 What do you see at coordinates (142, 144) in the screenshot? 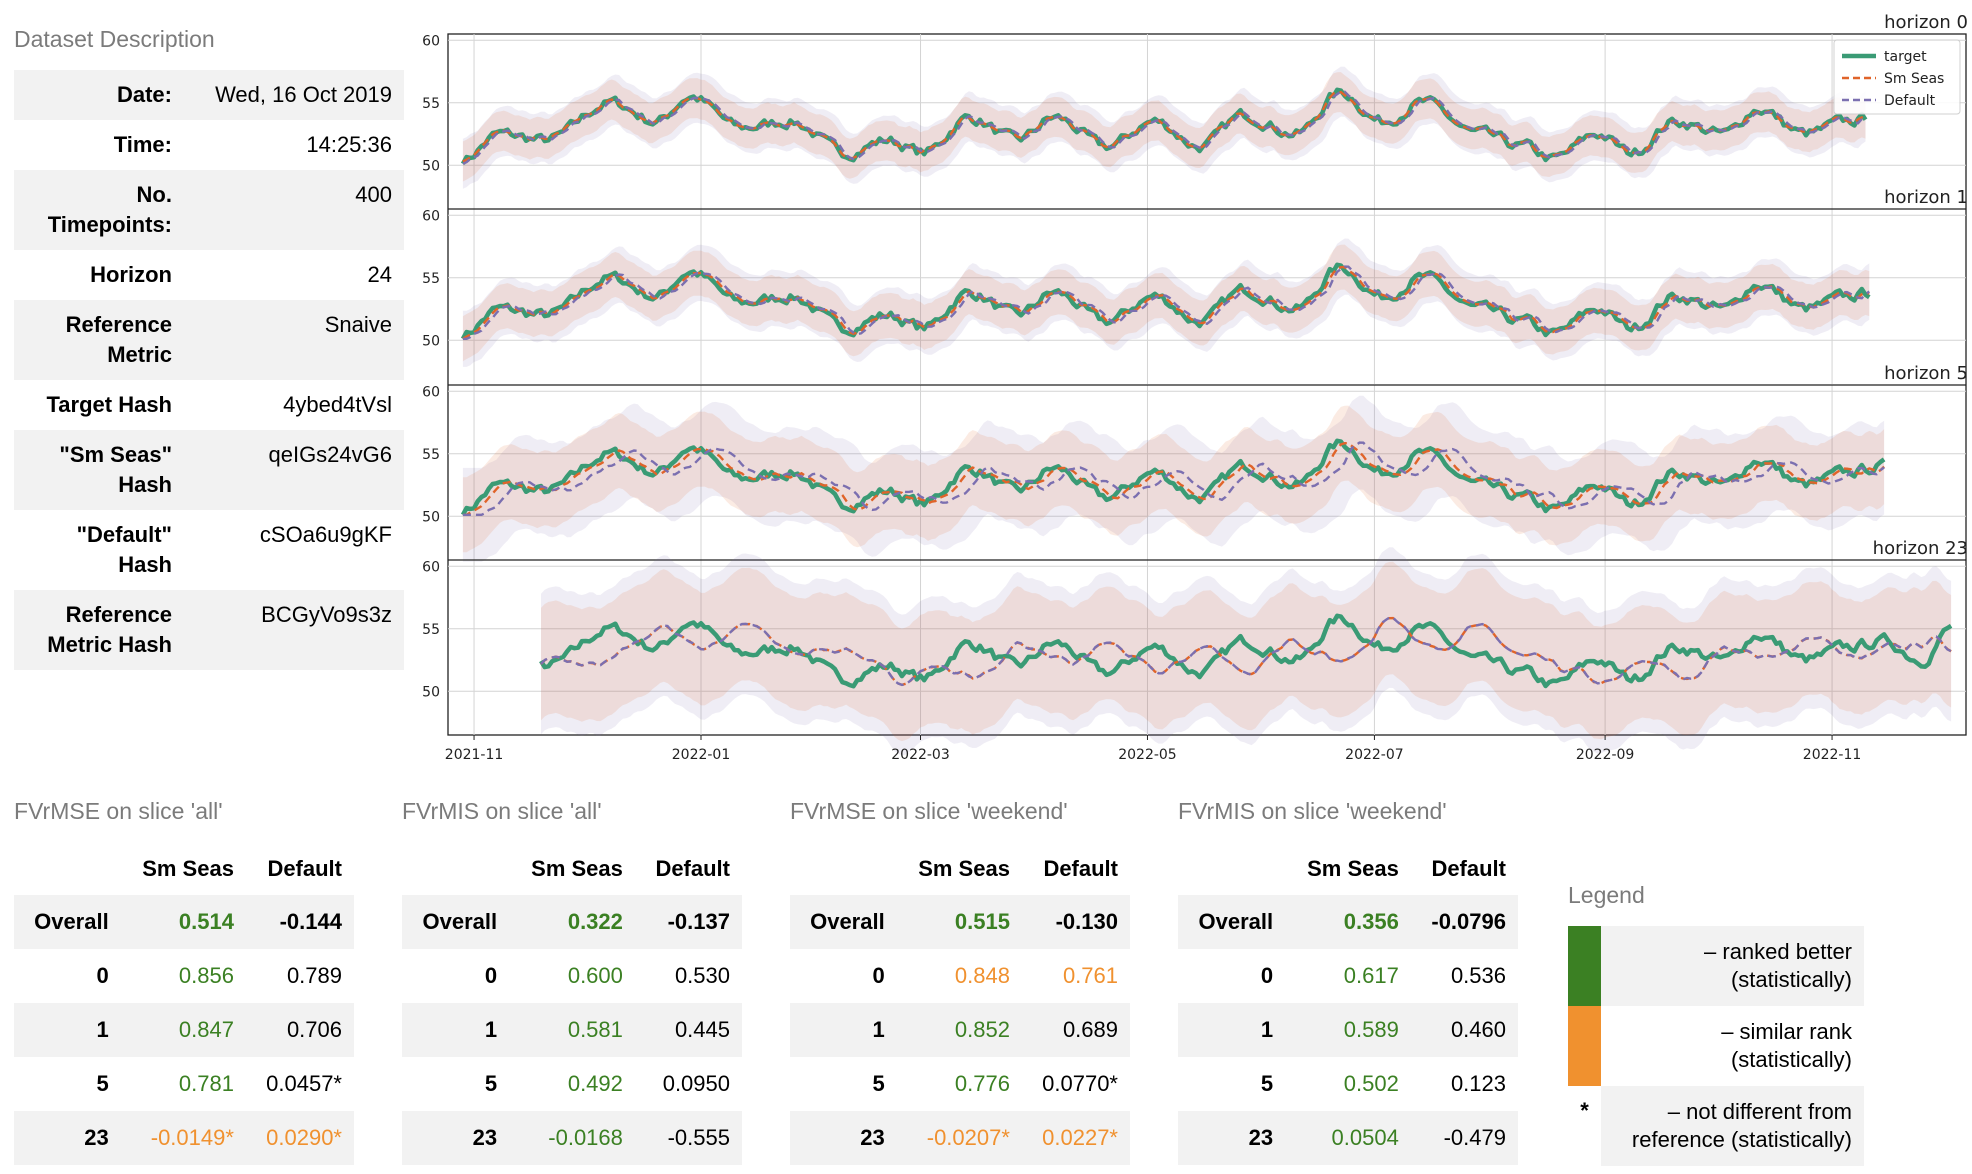
I see `description-key: Time:` at bounding box center [142, 144].